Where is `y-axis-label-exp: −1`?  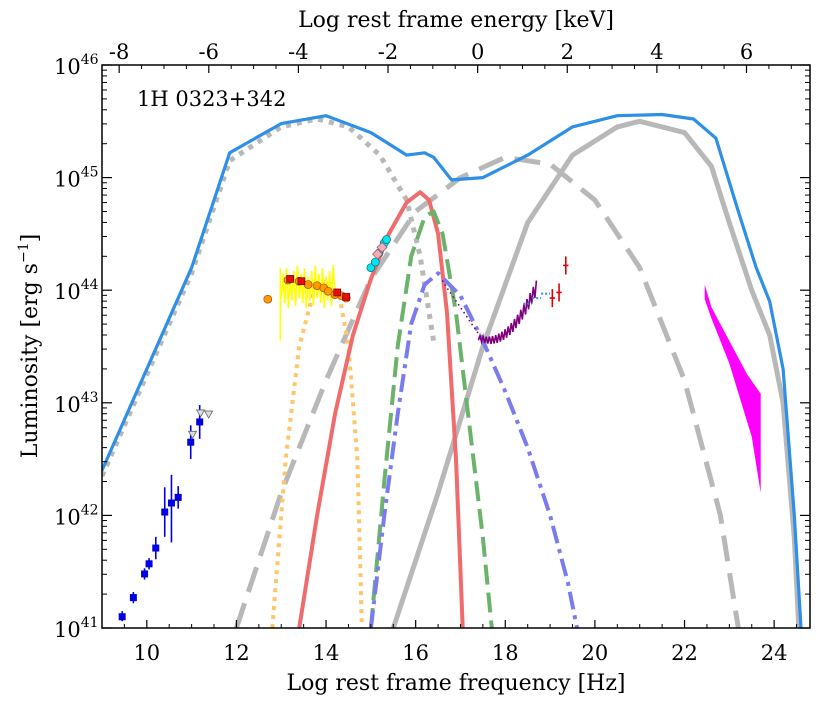
y-axis-label-exp: −1 is located at coordinates (24, 252).